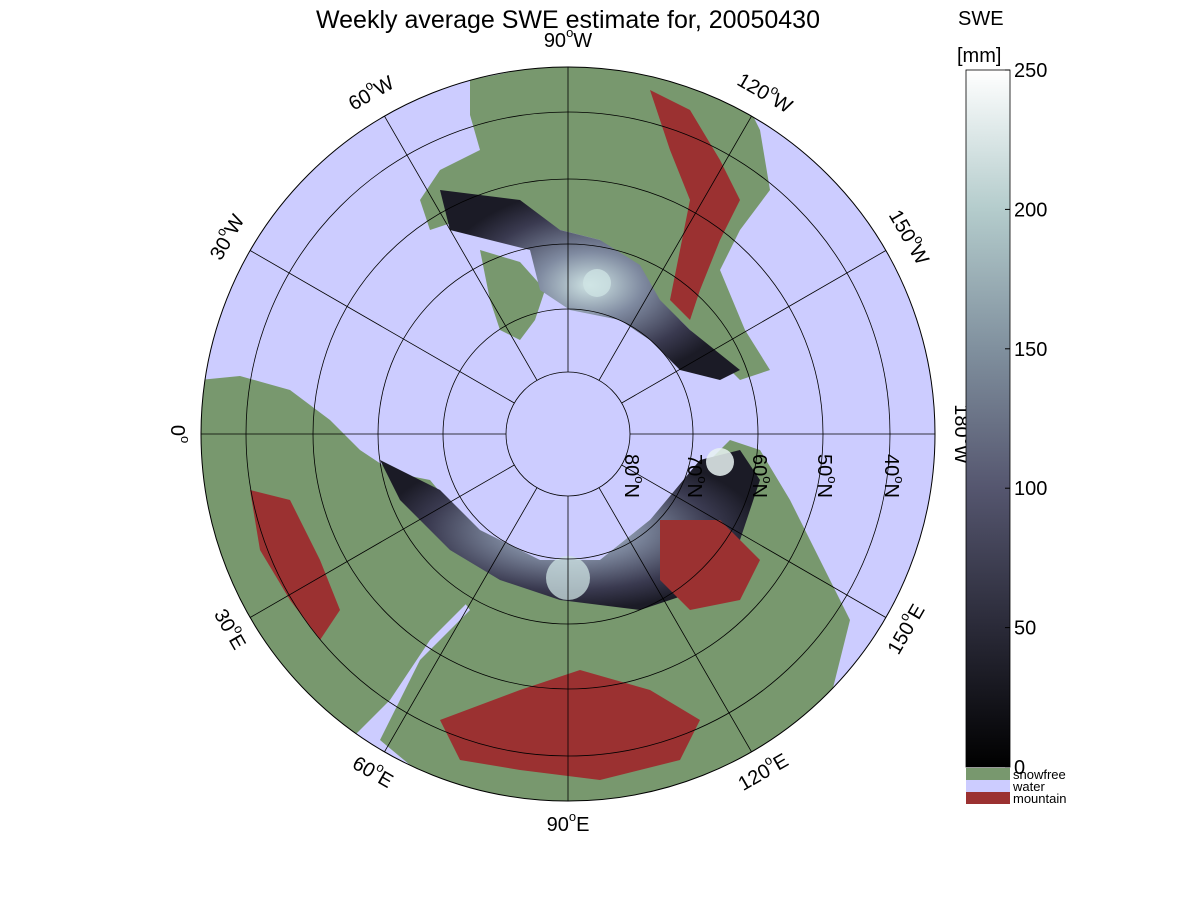 Image resolution: width=1200 pixels, height=900 pixels. What do you see at coordinates (710, 565) in the screenshot?
I see `mountain-siberia` at bounding box center [710, 565].